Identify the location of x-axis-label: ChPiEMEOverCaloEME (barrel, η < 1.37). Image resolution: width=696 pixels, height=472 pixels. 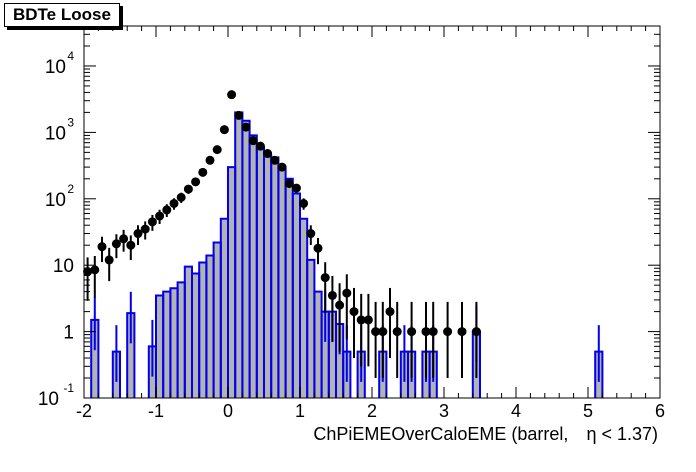
(485, 434).